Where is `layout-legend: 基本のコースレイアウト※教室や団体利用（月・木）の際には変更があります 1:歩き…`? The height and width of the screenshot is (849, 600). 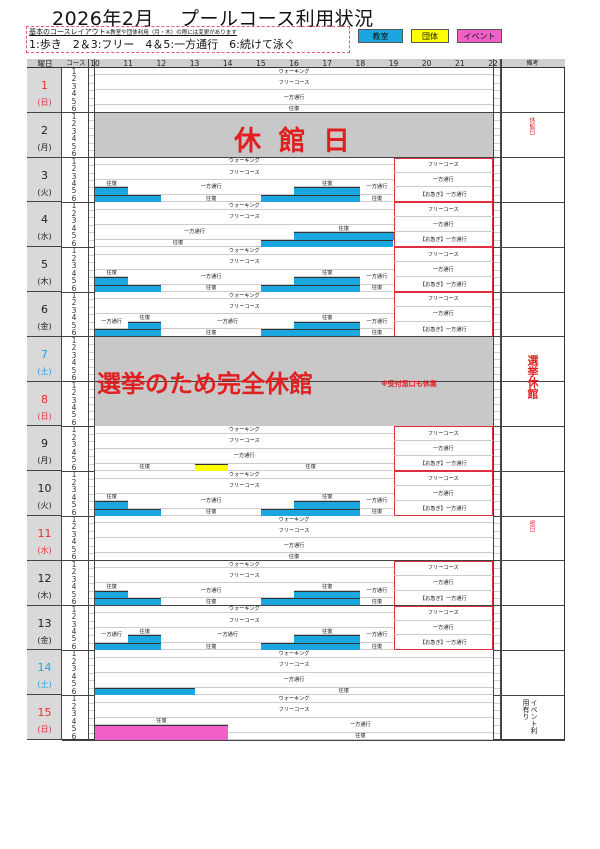 layout-legend: 基本のコースレイアウト※教室や団体利用（月・木）の際には変更があります 1:歩き… is located at coordinates (188, 39).